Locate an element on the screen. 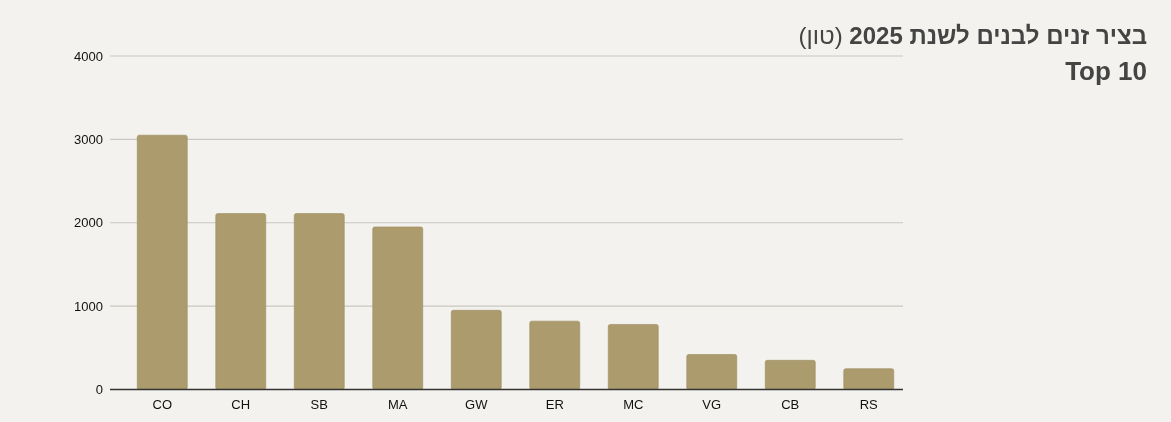 Image resolution: width=1171 pixels, height=422 pixels. y-tick-label: 3000 is located at coordinates (88, 139).